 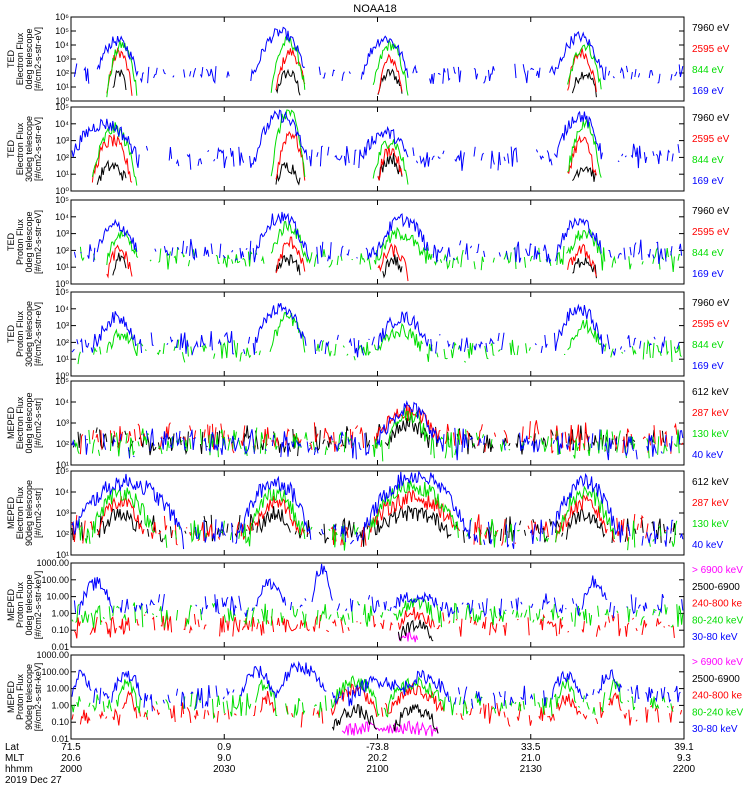 I want to click on legend-item: 612 keV, so click(x=710, y=482).